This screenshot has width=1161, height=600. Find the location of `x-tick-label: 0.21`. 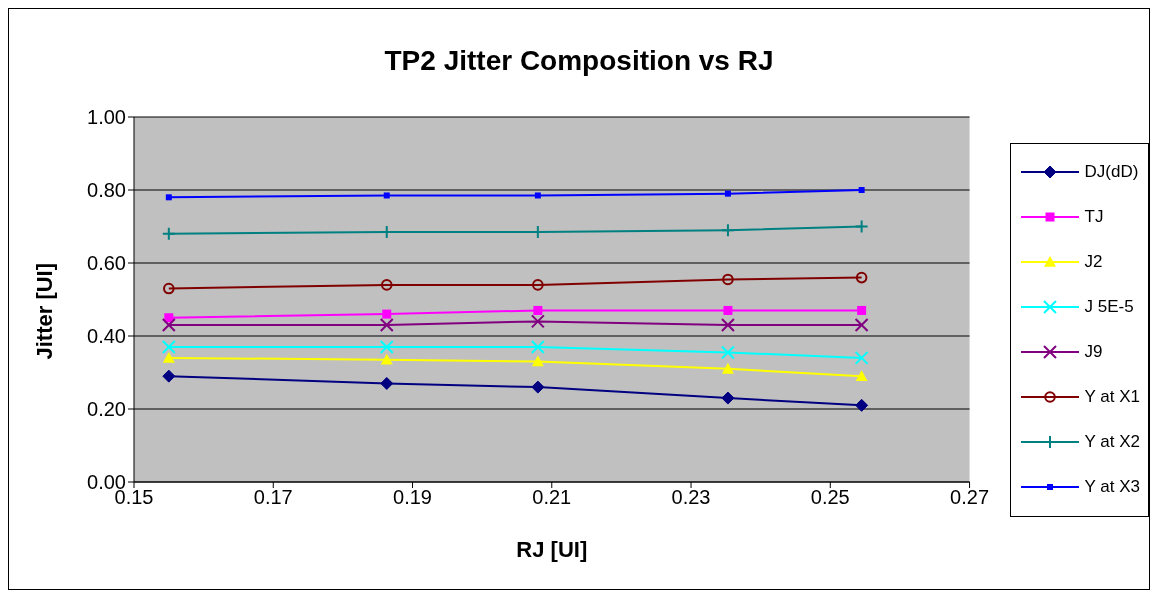

x-tick-label: 0.21 is located at coordinates (552, 497).